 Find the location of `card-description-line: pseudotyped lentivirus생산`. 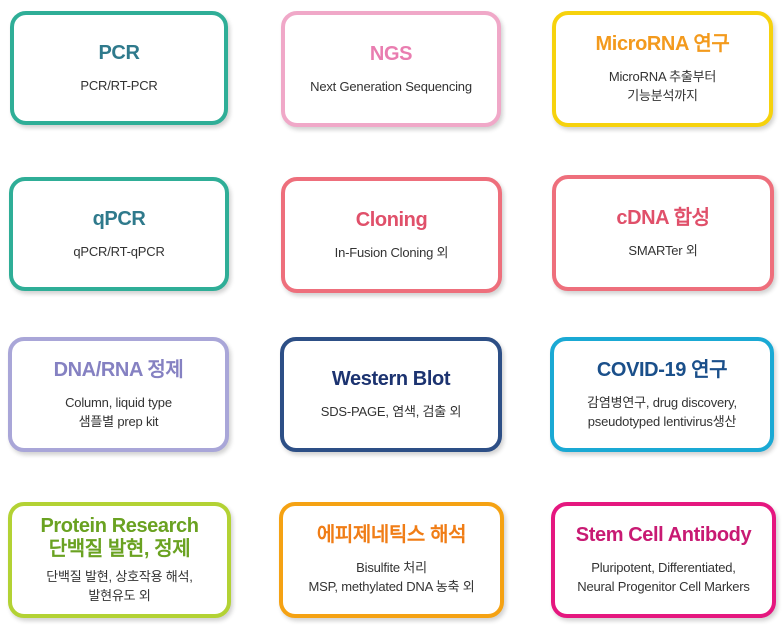

card-description-line: pseudotyped lentivirus생산 is located at coordinates (662, 421).